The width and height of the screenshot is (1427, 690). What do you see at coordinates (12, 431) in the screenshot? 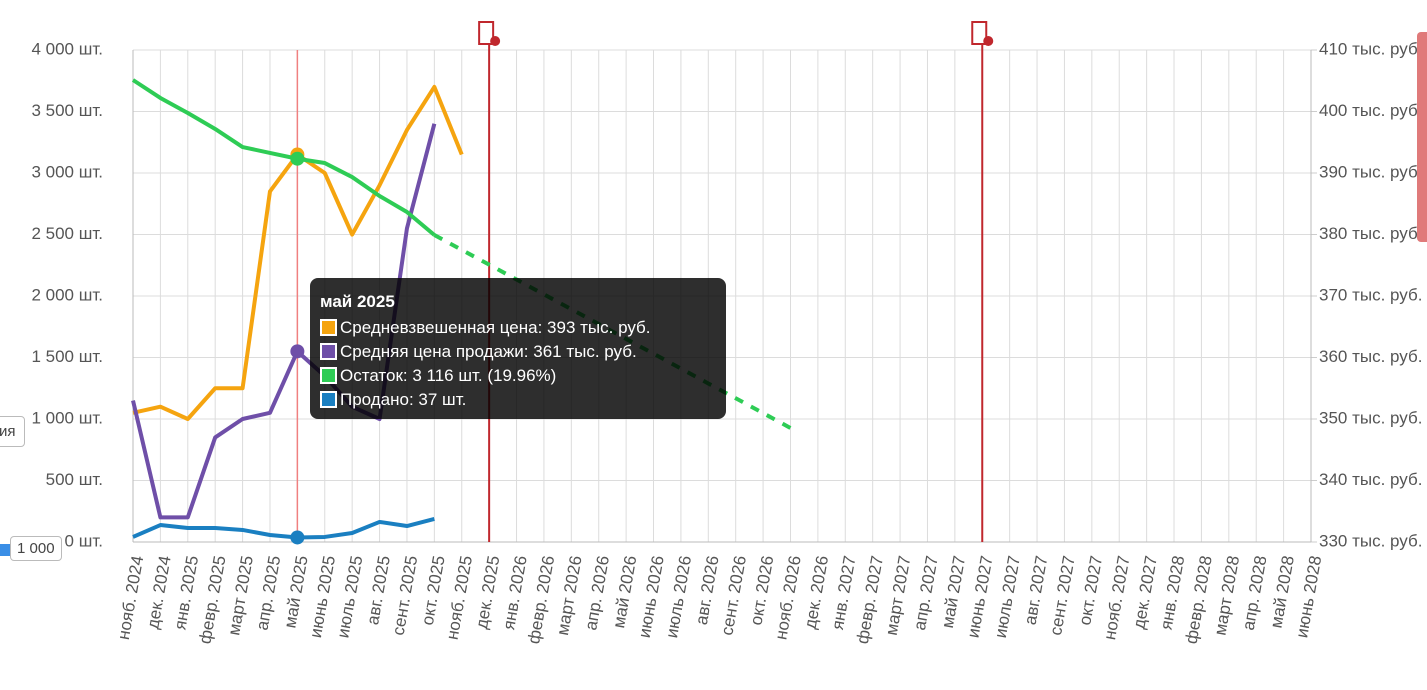
I see `side-button: ия` at bounding box center [12, 431].